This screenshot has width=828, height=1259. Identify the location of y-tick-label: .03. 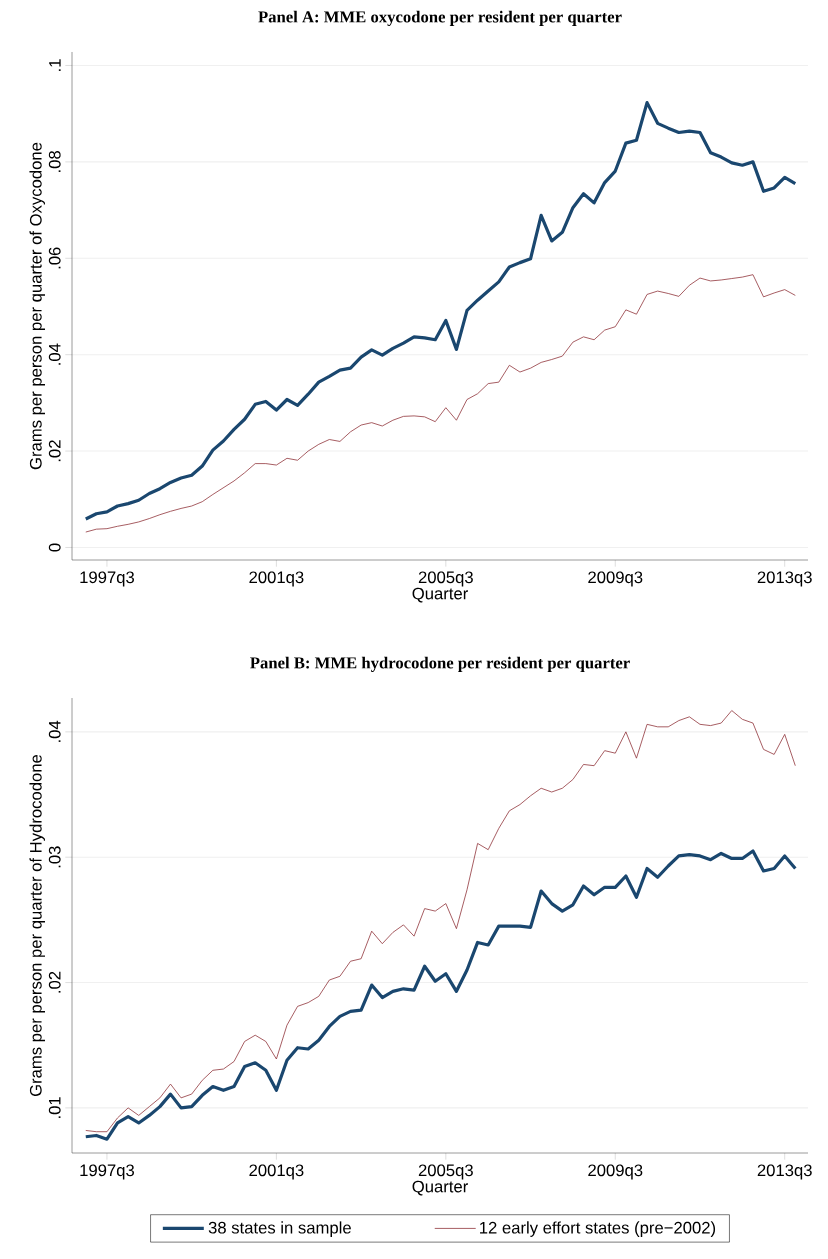
(54, 857).